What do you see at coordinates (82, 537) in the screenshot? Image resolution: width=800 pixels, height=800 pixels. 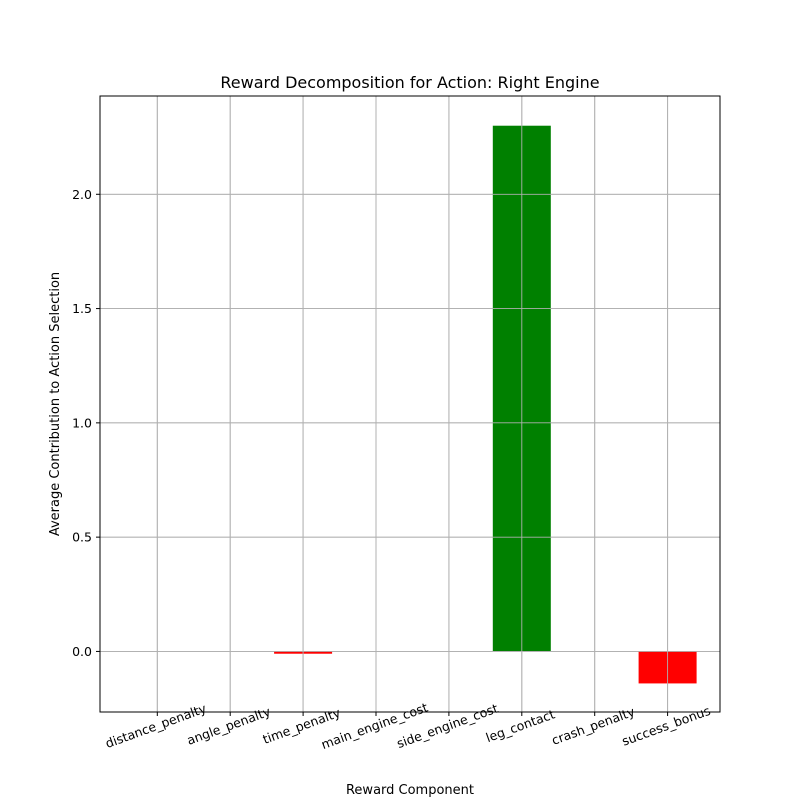 I see `y-tick-label: 0.5` at bounding box center [82, 537].